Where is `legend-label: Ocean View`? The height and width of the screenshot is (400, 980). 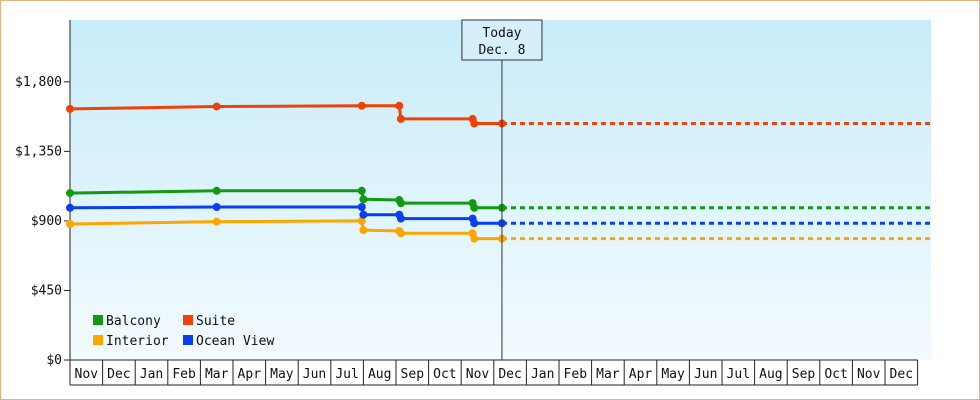
legend-label: Ocean View is located at coordinates (235, 341).